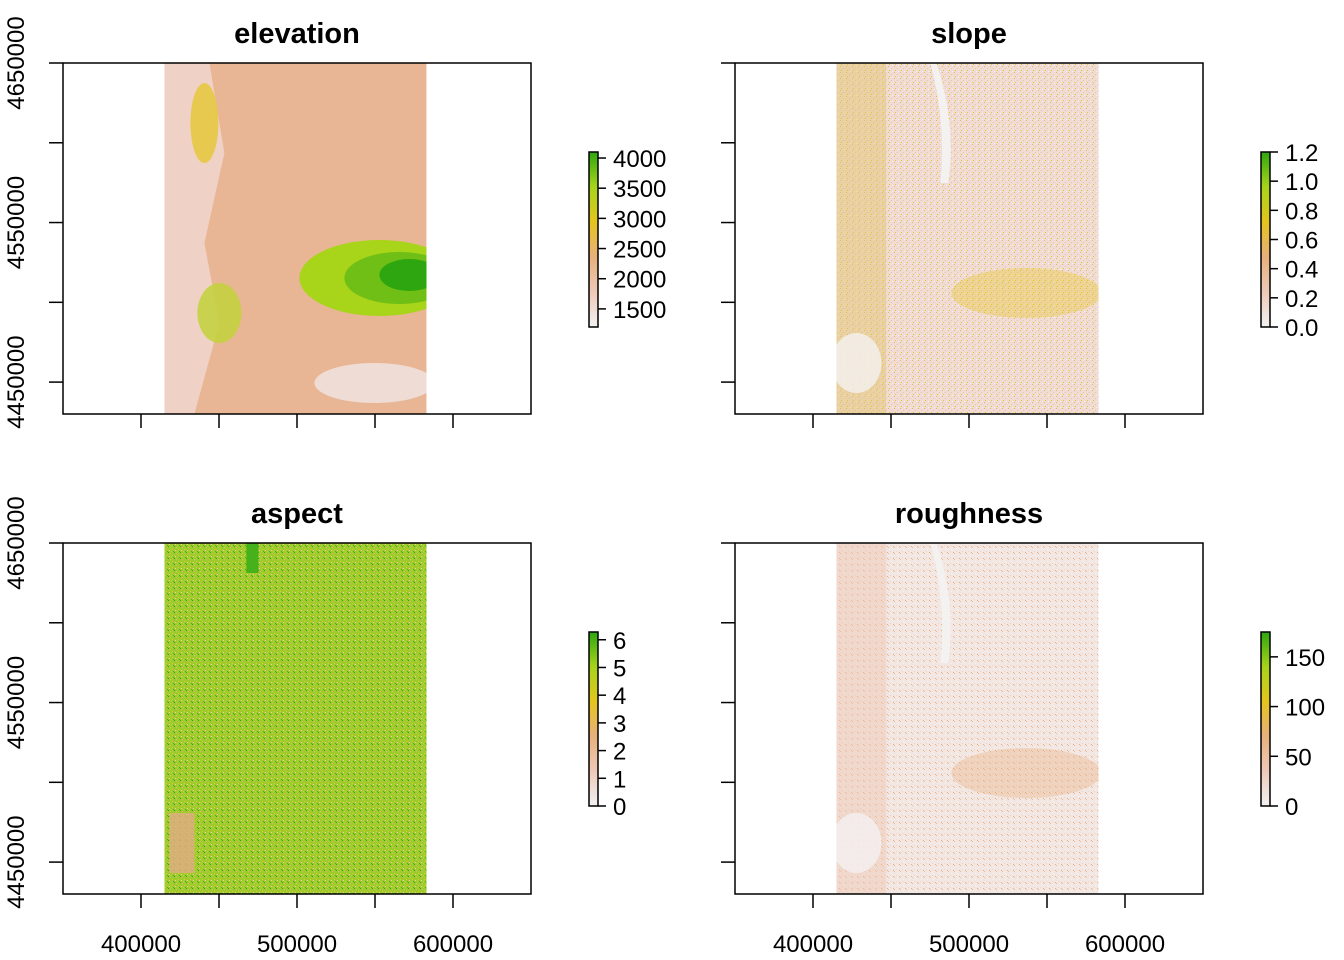 This screenshot has width=1344, height=960. What do you see at coordinates (967, 238) in the screenshot?
I see `raster-slope` at bounding box center [967, 238].